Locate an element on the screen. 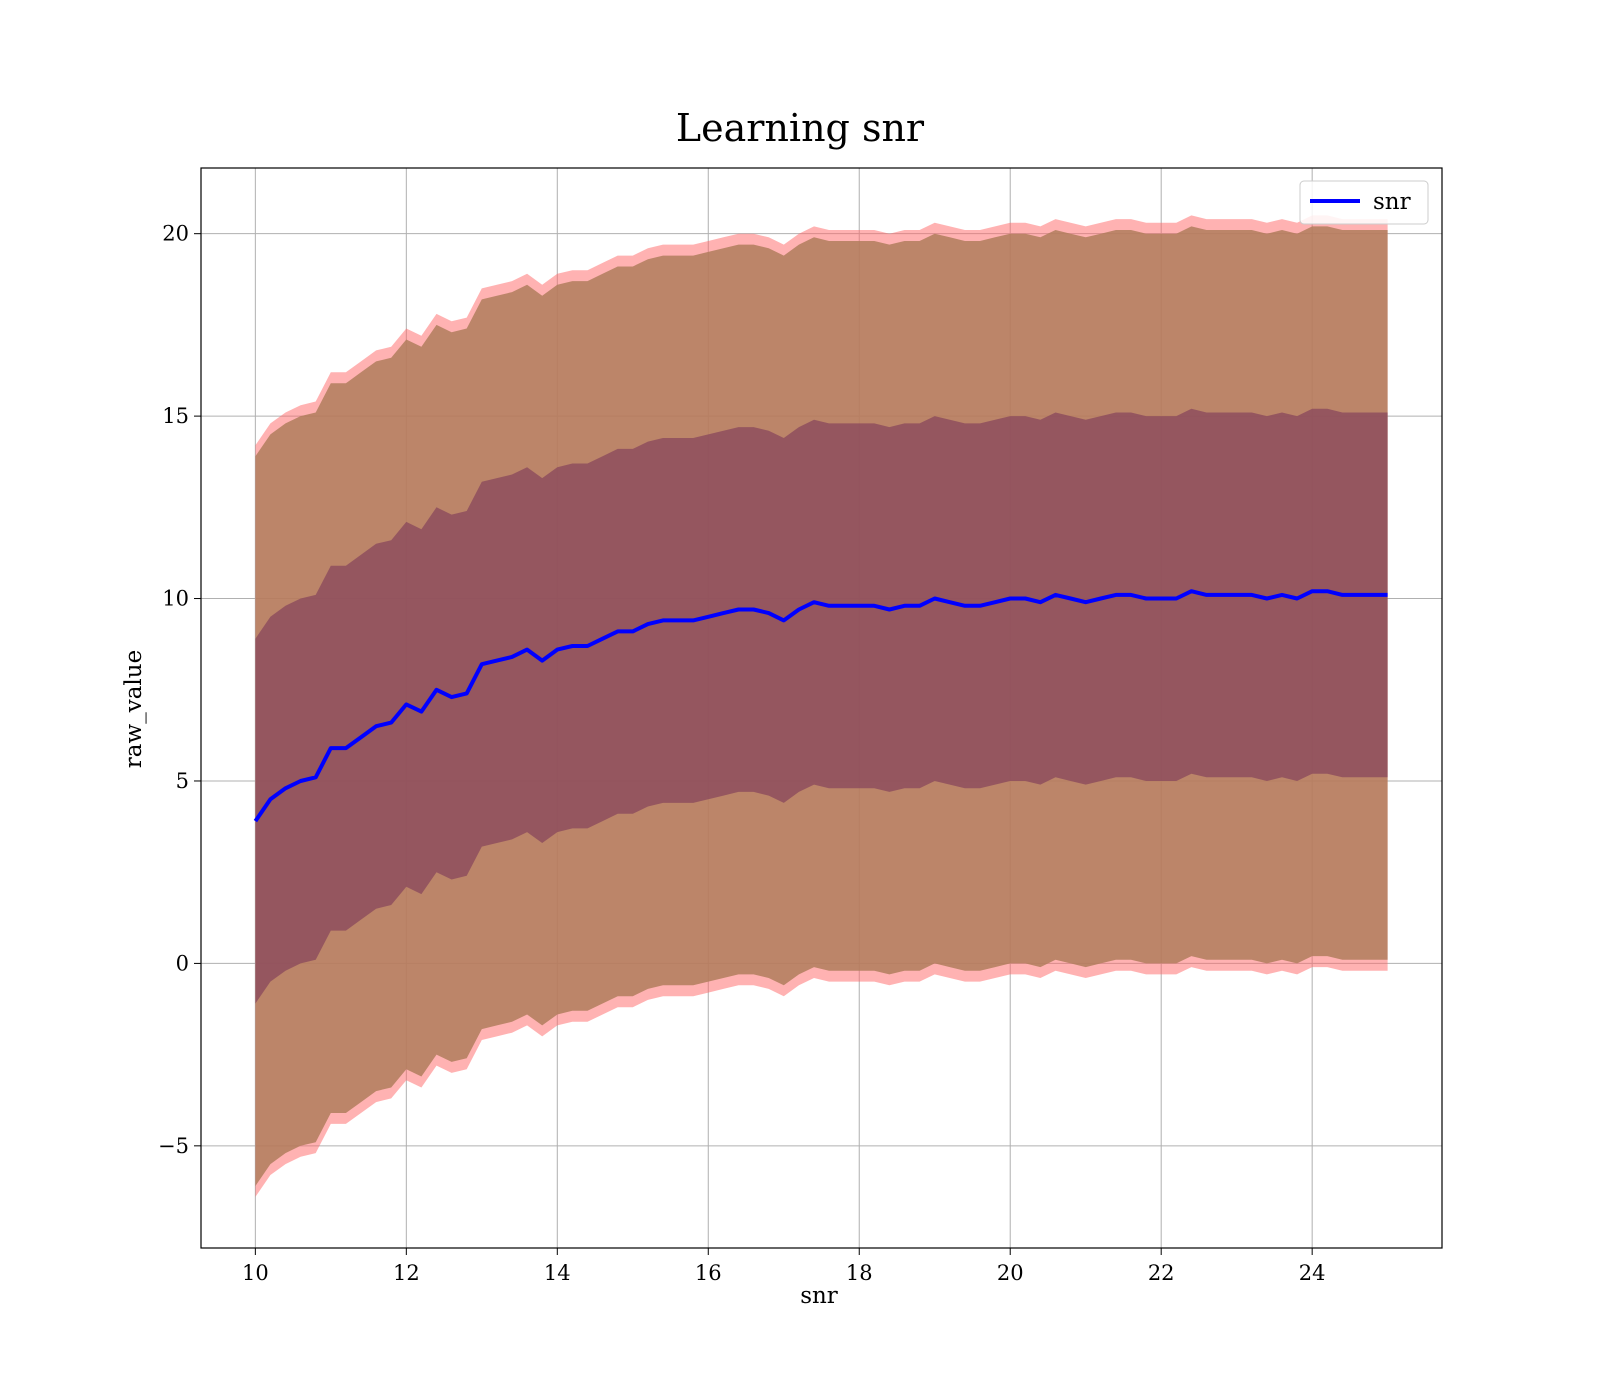 The image size is (1600, 1400). legend: snr is located at coordinates (1364, 202).